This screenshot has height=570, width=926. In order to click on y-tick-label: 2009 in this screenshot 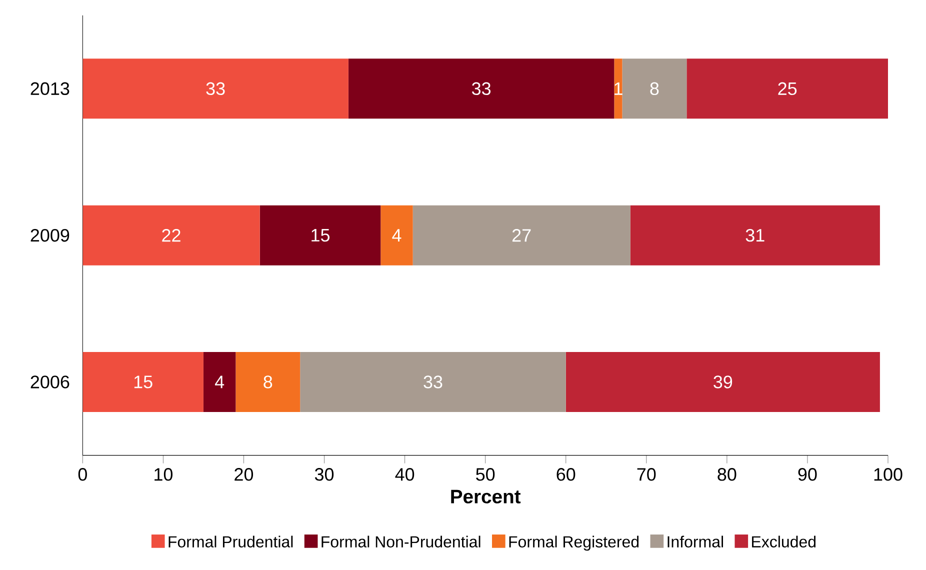, I will do `click(50, 235)`.